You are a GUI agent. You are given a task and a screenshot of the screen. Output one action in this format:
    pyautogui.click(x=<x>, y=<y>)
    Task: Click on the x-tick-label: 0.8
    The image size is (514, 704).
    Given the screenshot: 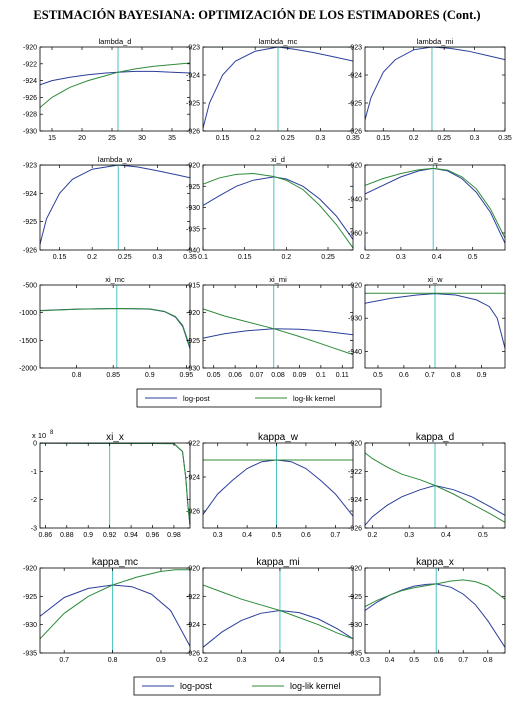 What is the action you would take?
    pyautogui.click(x=456, y=375)
    